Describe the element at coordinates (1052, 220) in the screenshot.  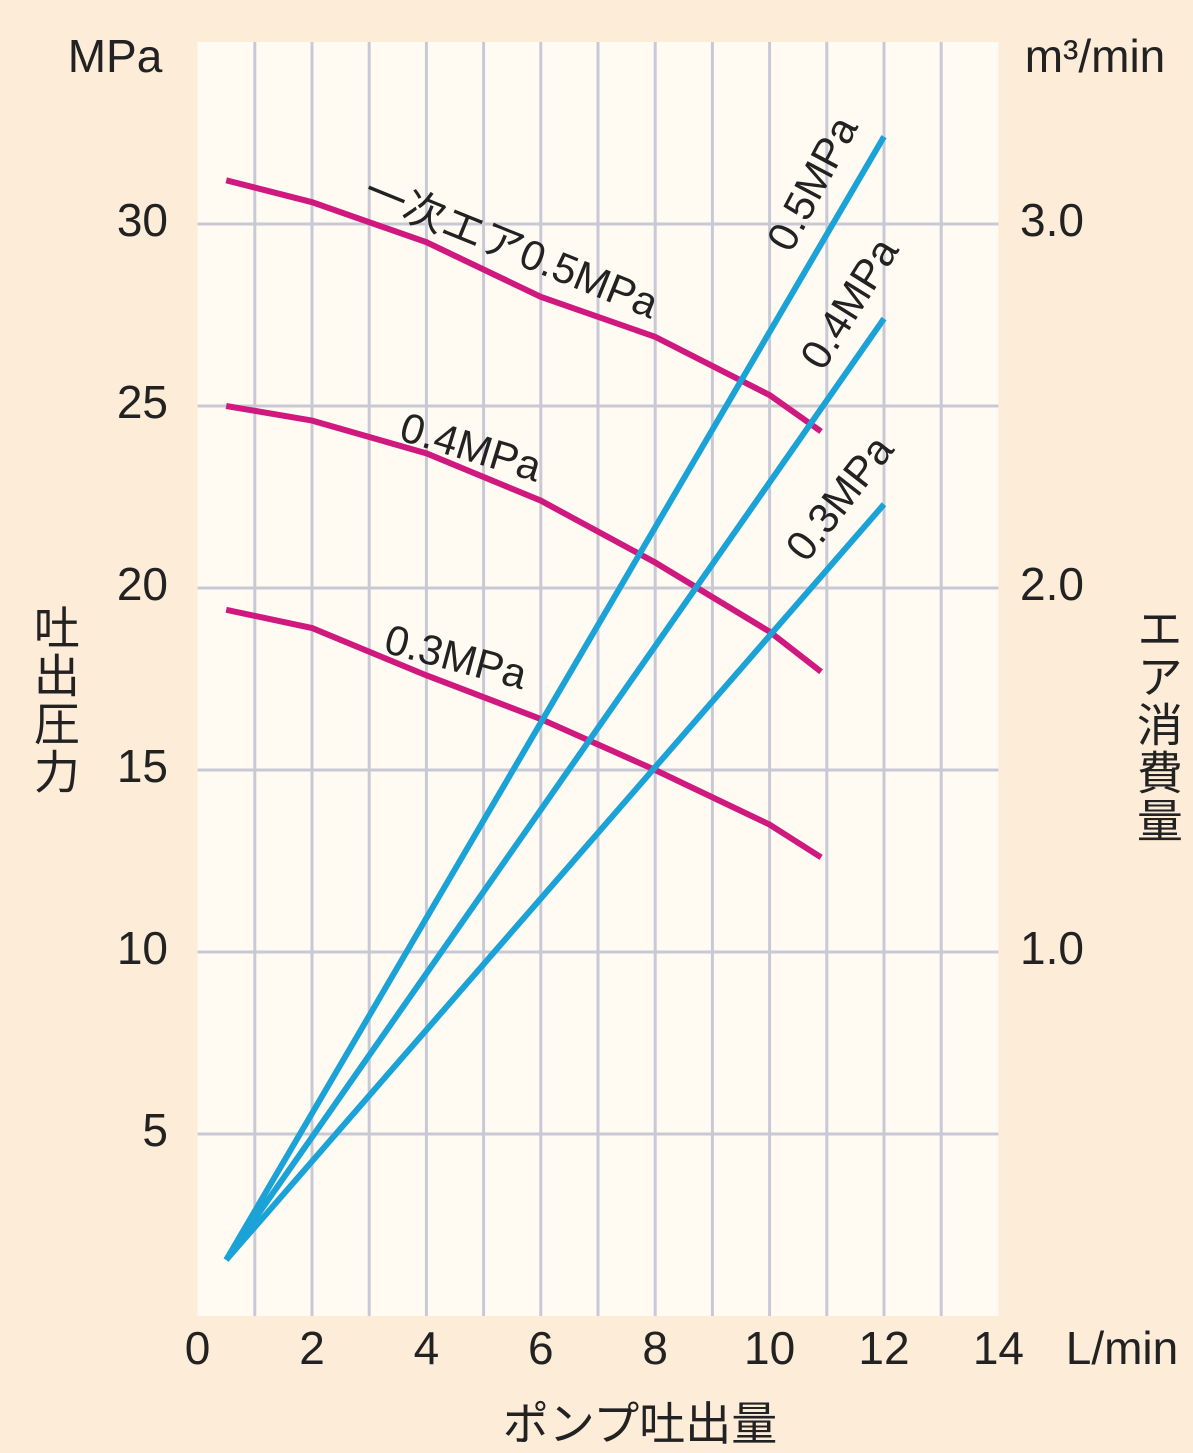
I see `y2-tick-label: 3.0` at that location.